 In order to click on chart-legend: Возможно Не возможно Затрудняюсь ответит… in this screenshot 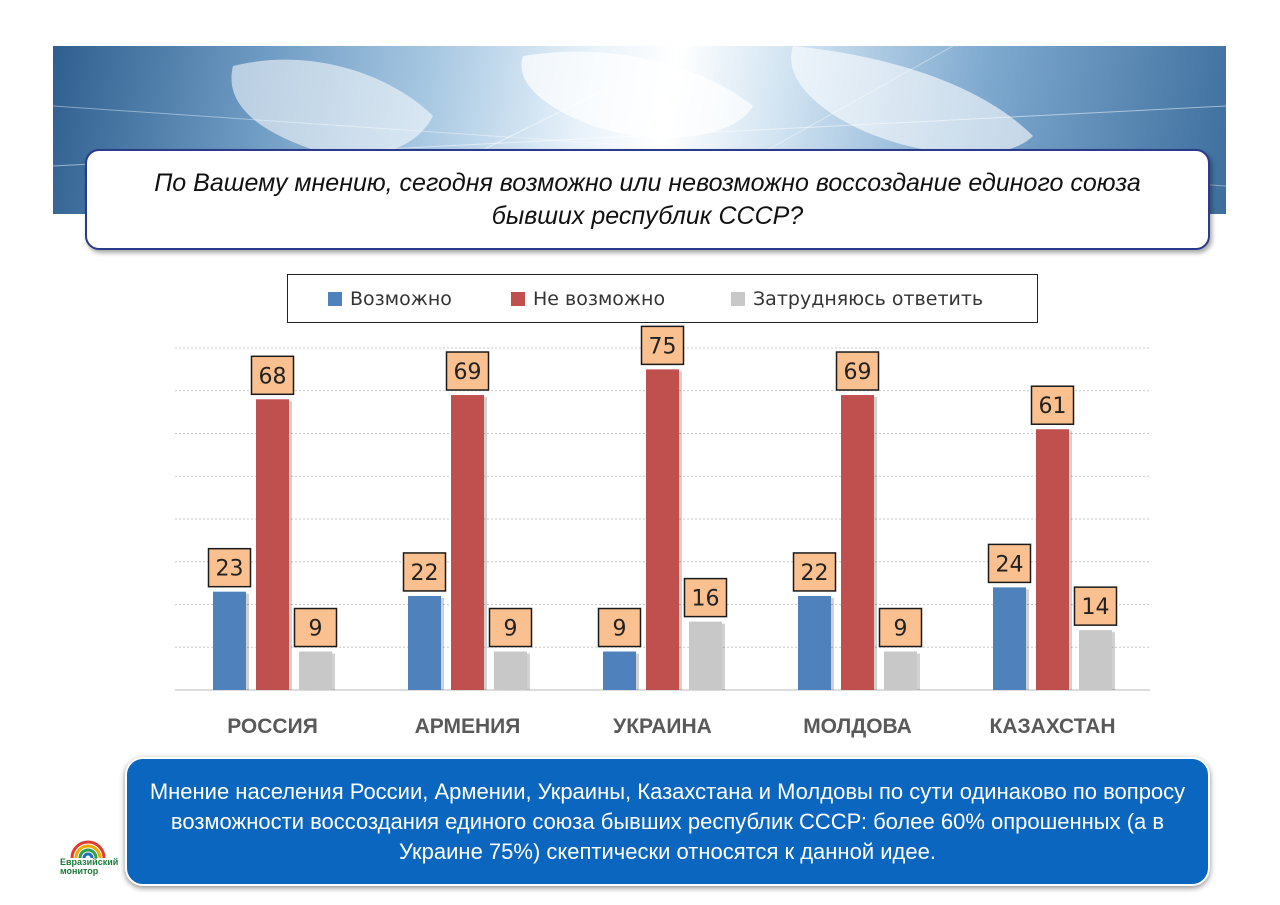, I will do `click(662, 298)`.